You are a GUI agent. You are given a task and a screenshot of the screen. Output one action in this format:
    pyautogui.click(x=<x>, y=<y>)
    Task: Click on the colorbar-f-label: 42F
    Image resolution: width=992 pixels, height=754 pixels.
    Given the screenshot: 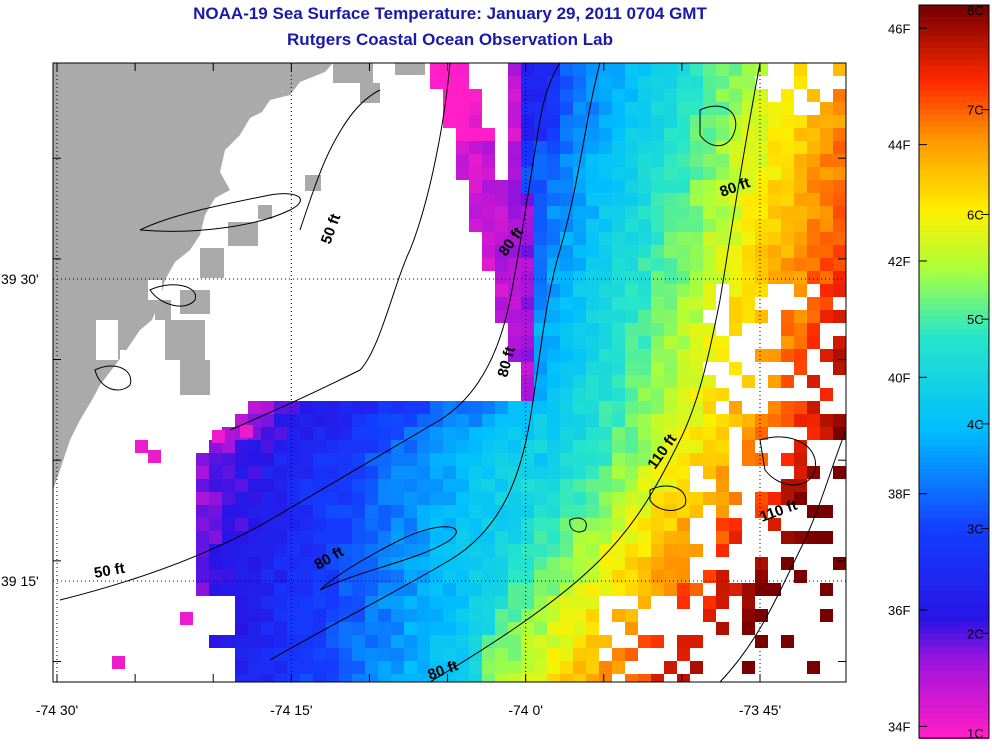 What is the action you would take?
    pyautogui.click(x=899, y=261)
    